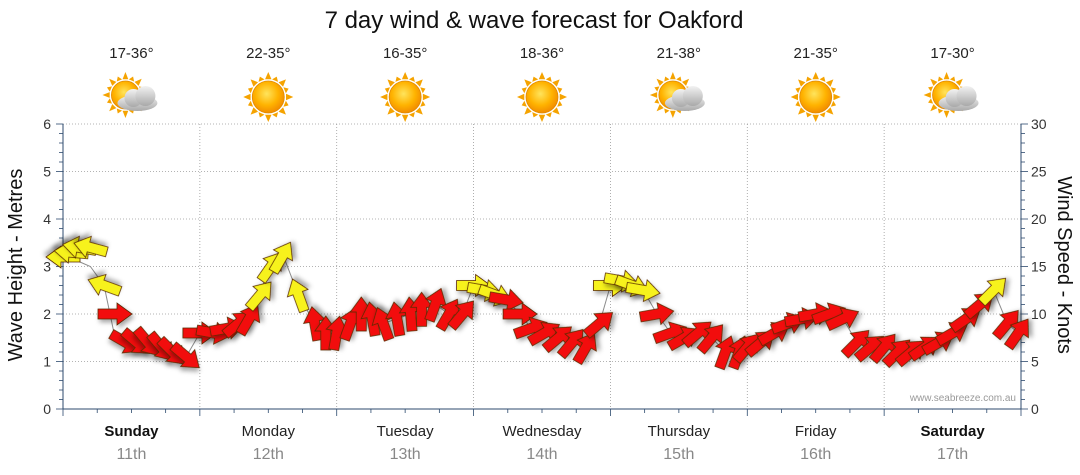 The height and width of the screenshot is (475, 1080). Describe the element at coordinates (542, 431) in the screenshot. I see `day-name-label: Wednesday` at that location.